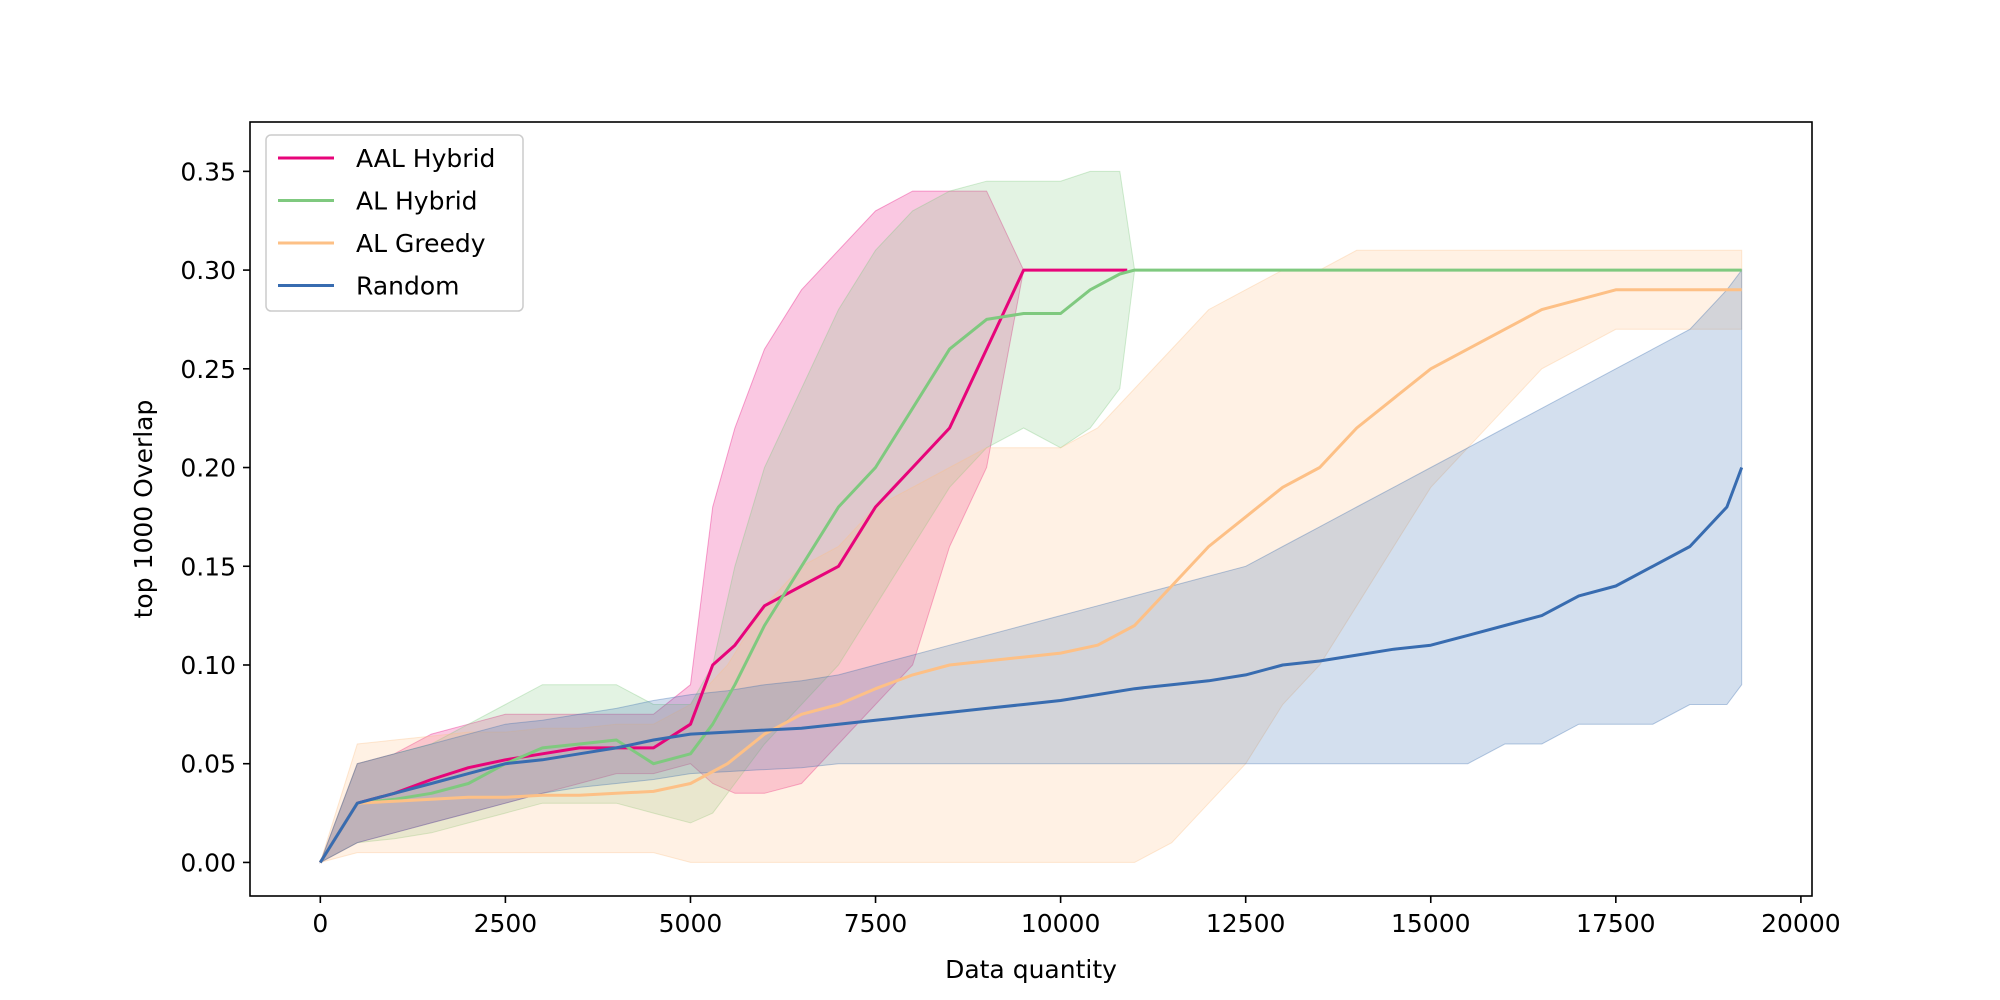 The width and height of the screenshot is (2000, 1000). I want to click on y-axis-label: top 1000 Overlap, so click(143, 509).